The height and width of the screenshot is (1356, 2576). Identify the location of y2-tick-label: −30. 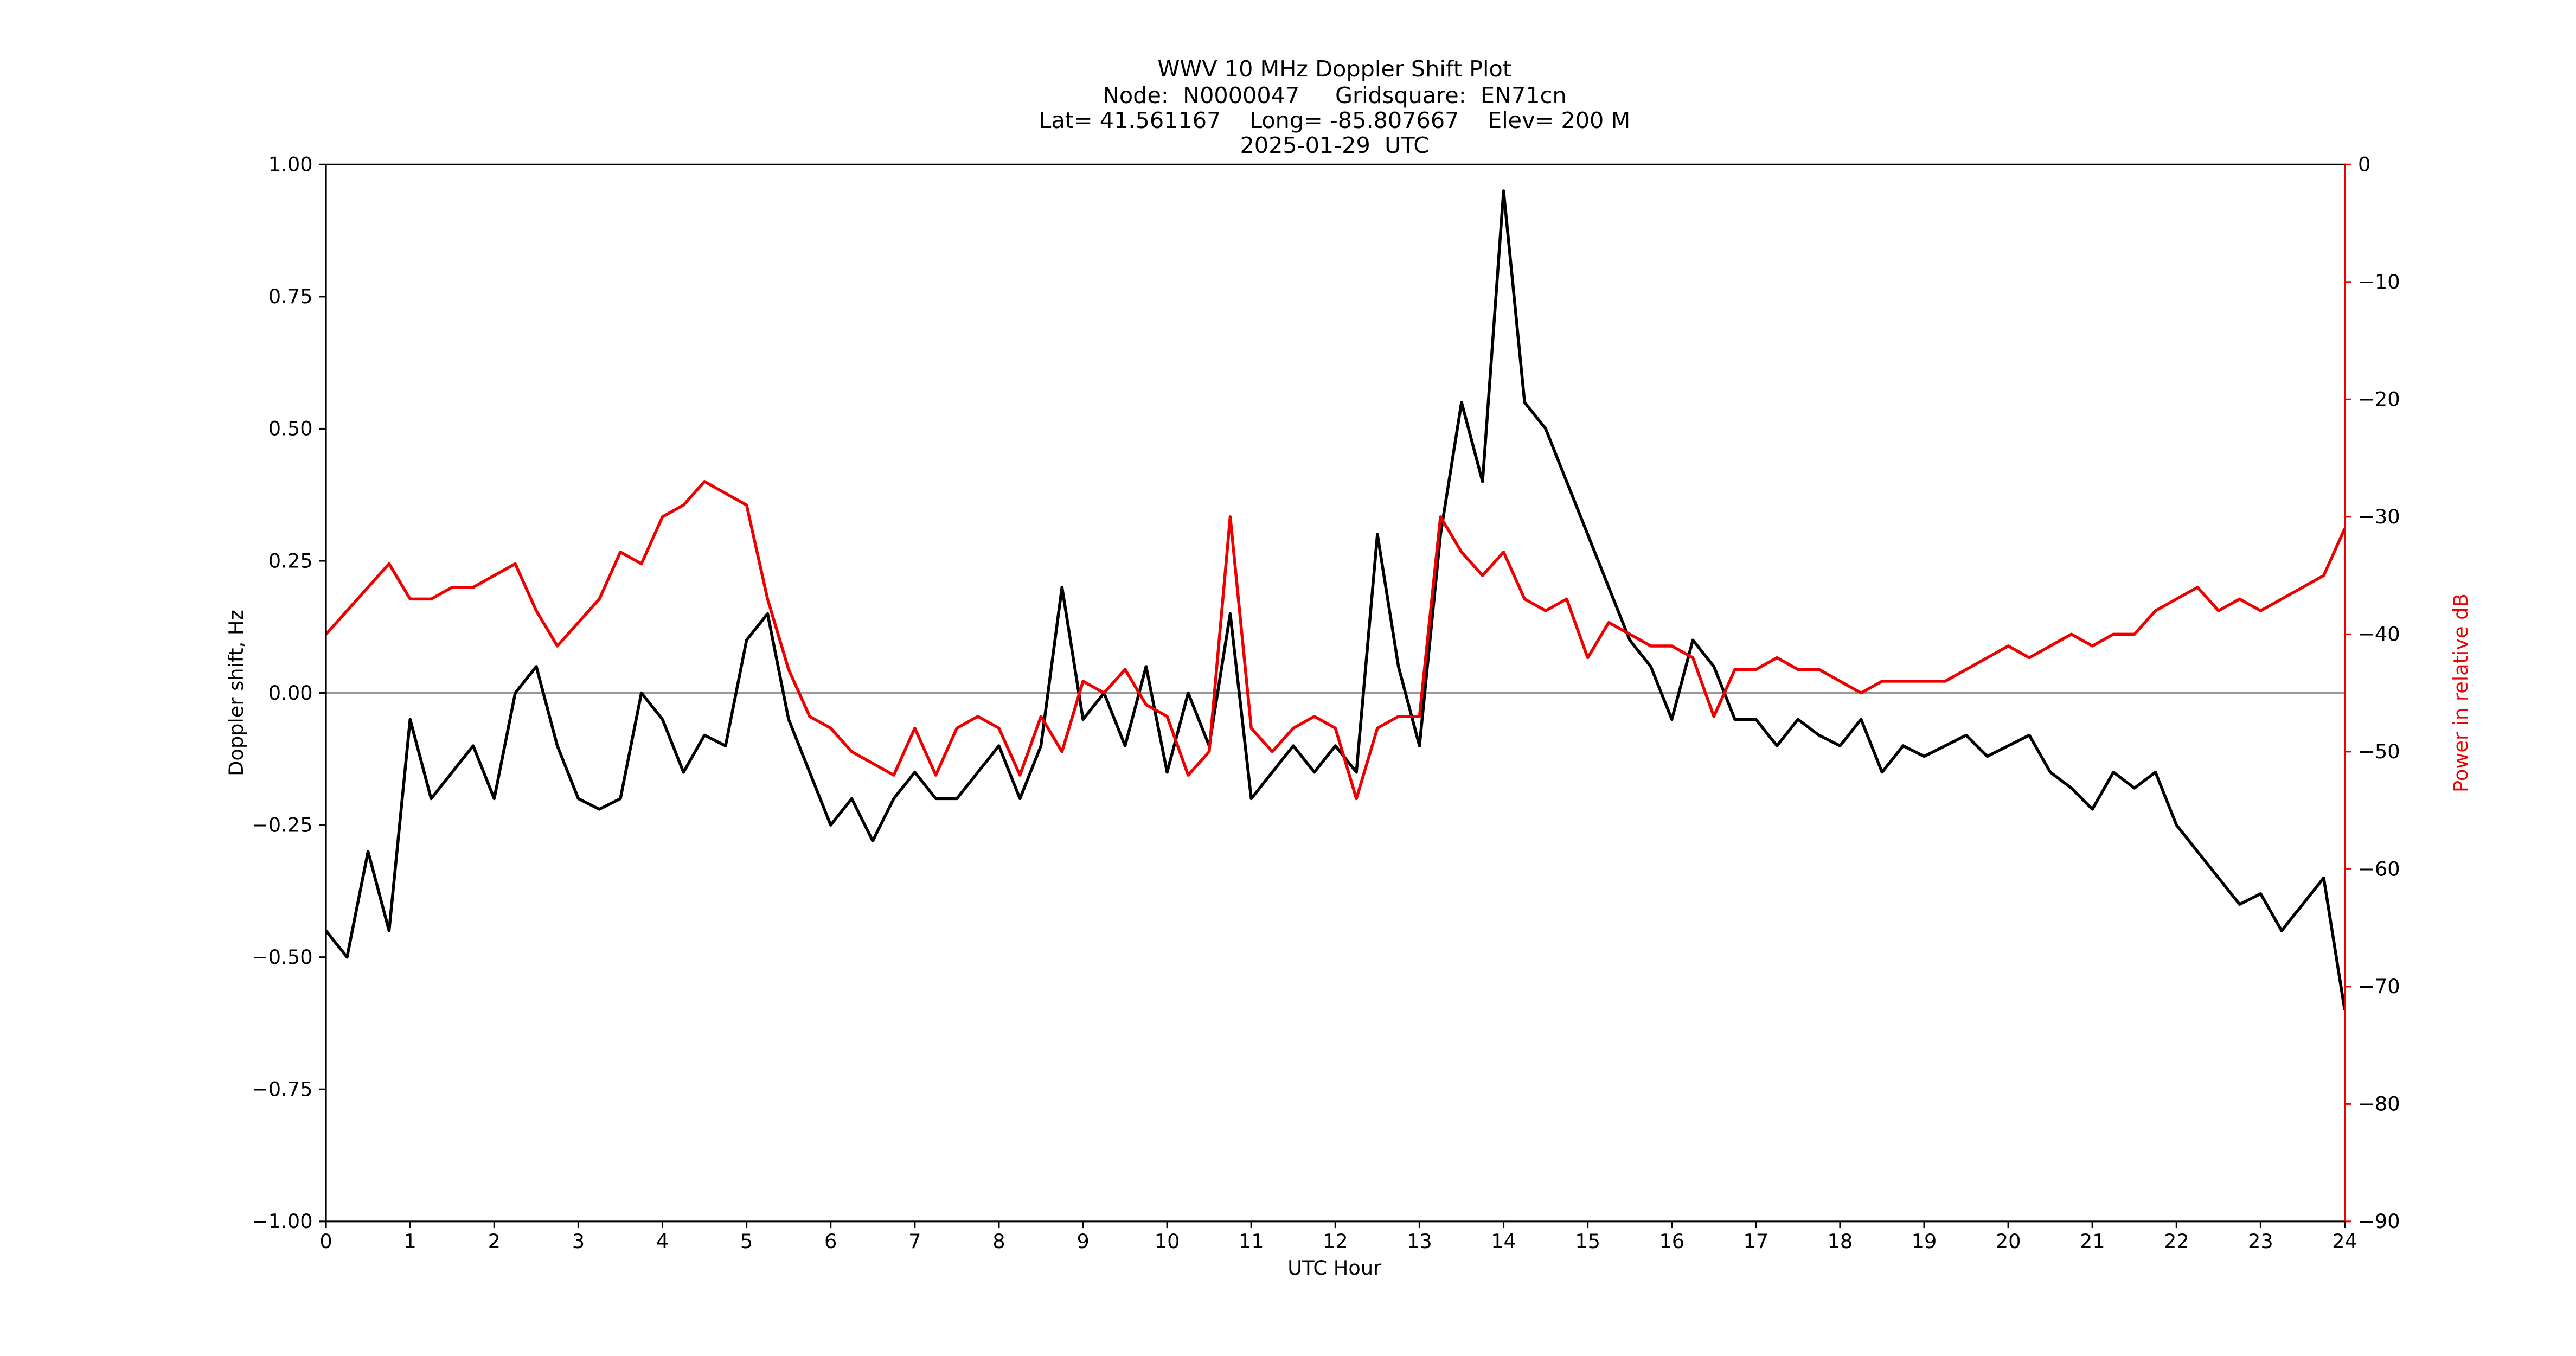
(2379, 516).